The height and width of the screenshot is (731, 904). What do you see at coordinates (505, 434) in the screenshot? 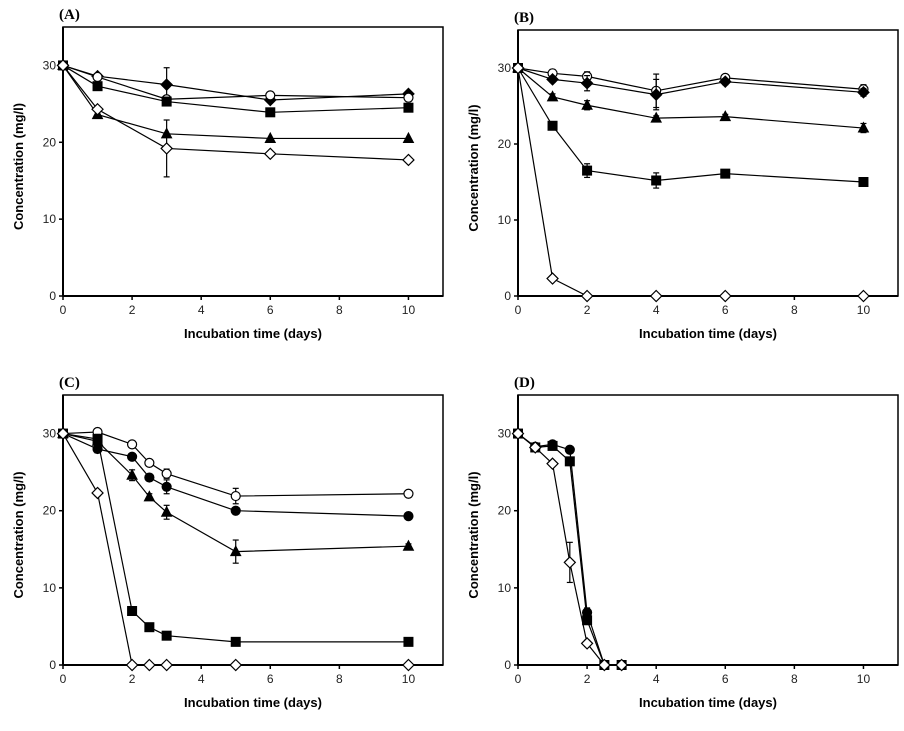
I see `y-tick-label: 30` at bounding box center [505, 434].